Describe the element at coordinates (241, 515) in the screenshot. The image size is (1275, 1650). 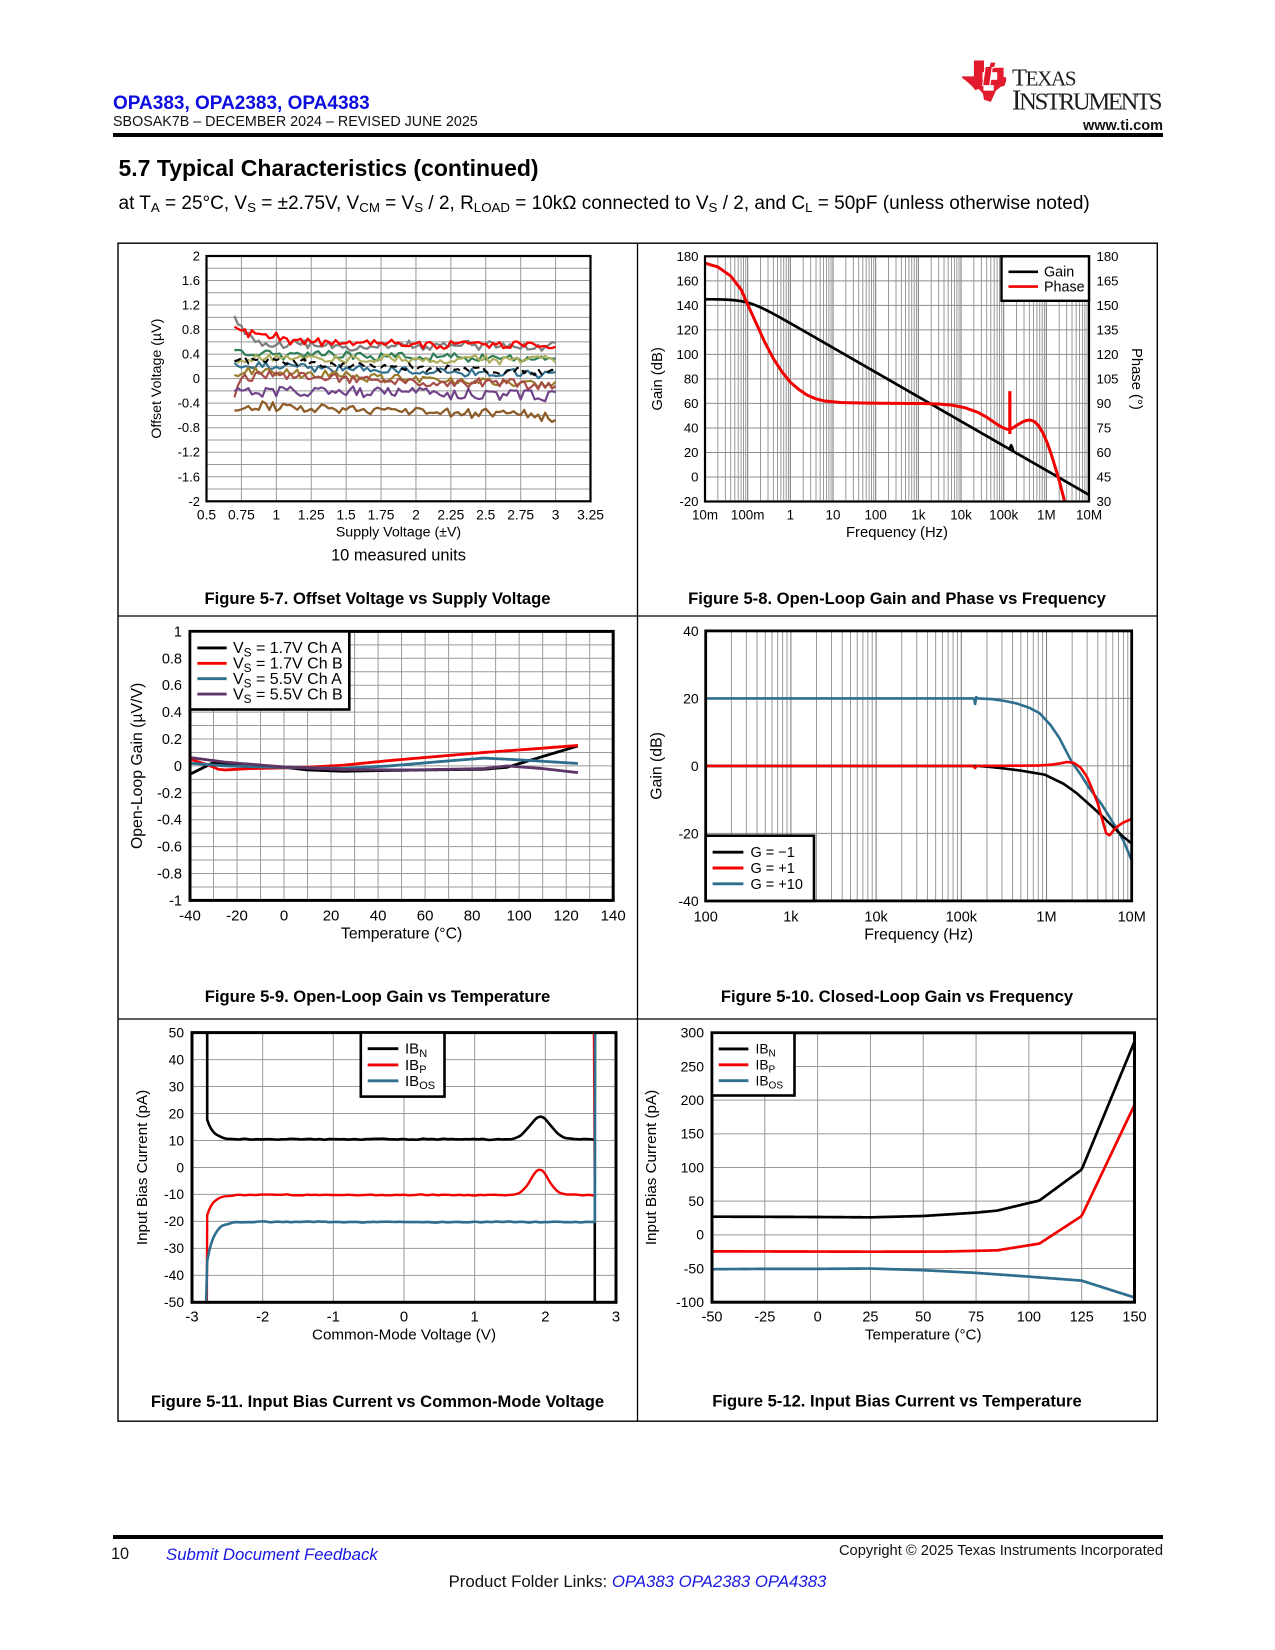
I see `svg-text: 0.75` at that location.